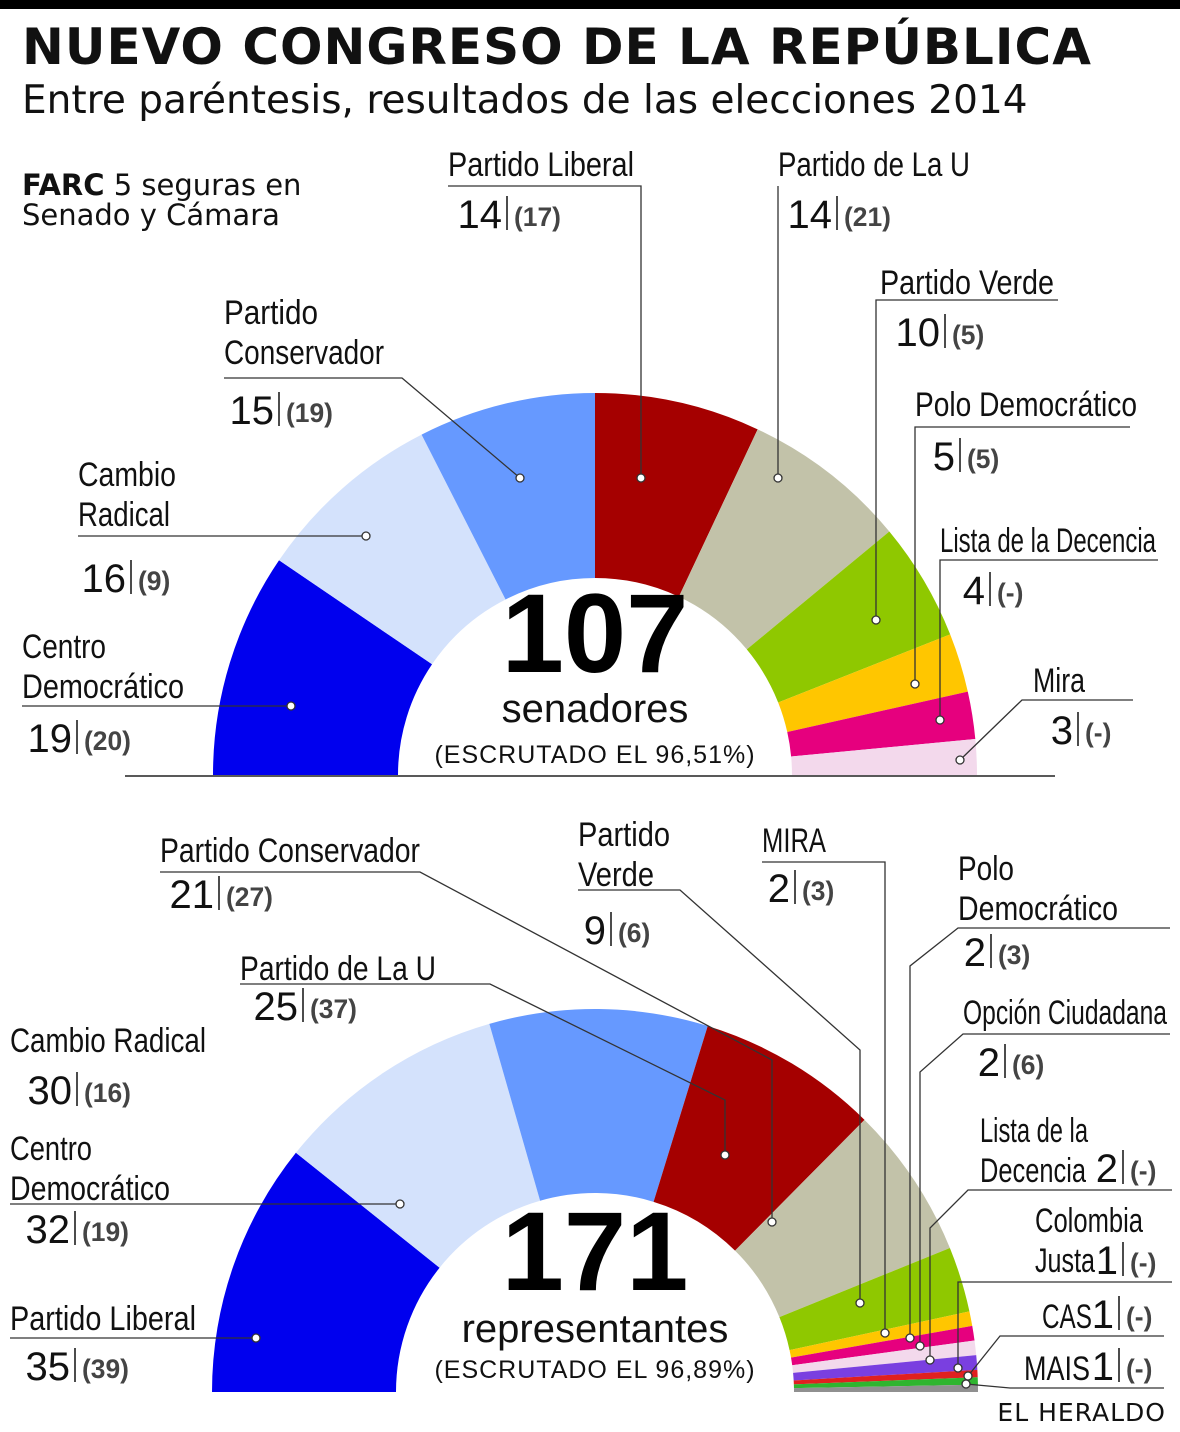 The width and height of the screenshot is (1180, 1432). I want to click on house-previous-cas: (-), so click(1139, 1317).